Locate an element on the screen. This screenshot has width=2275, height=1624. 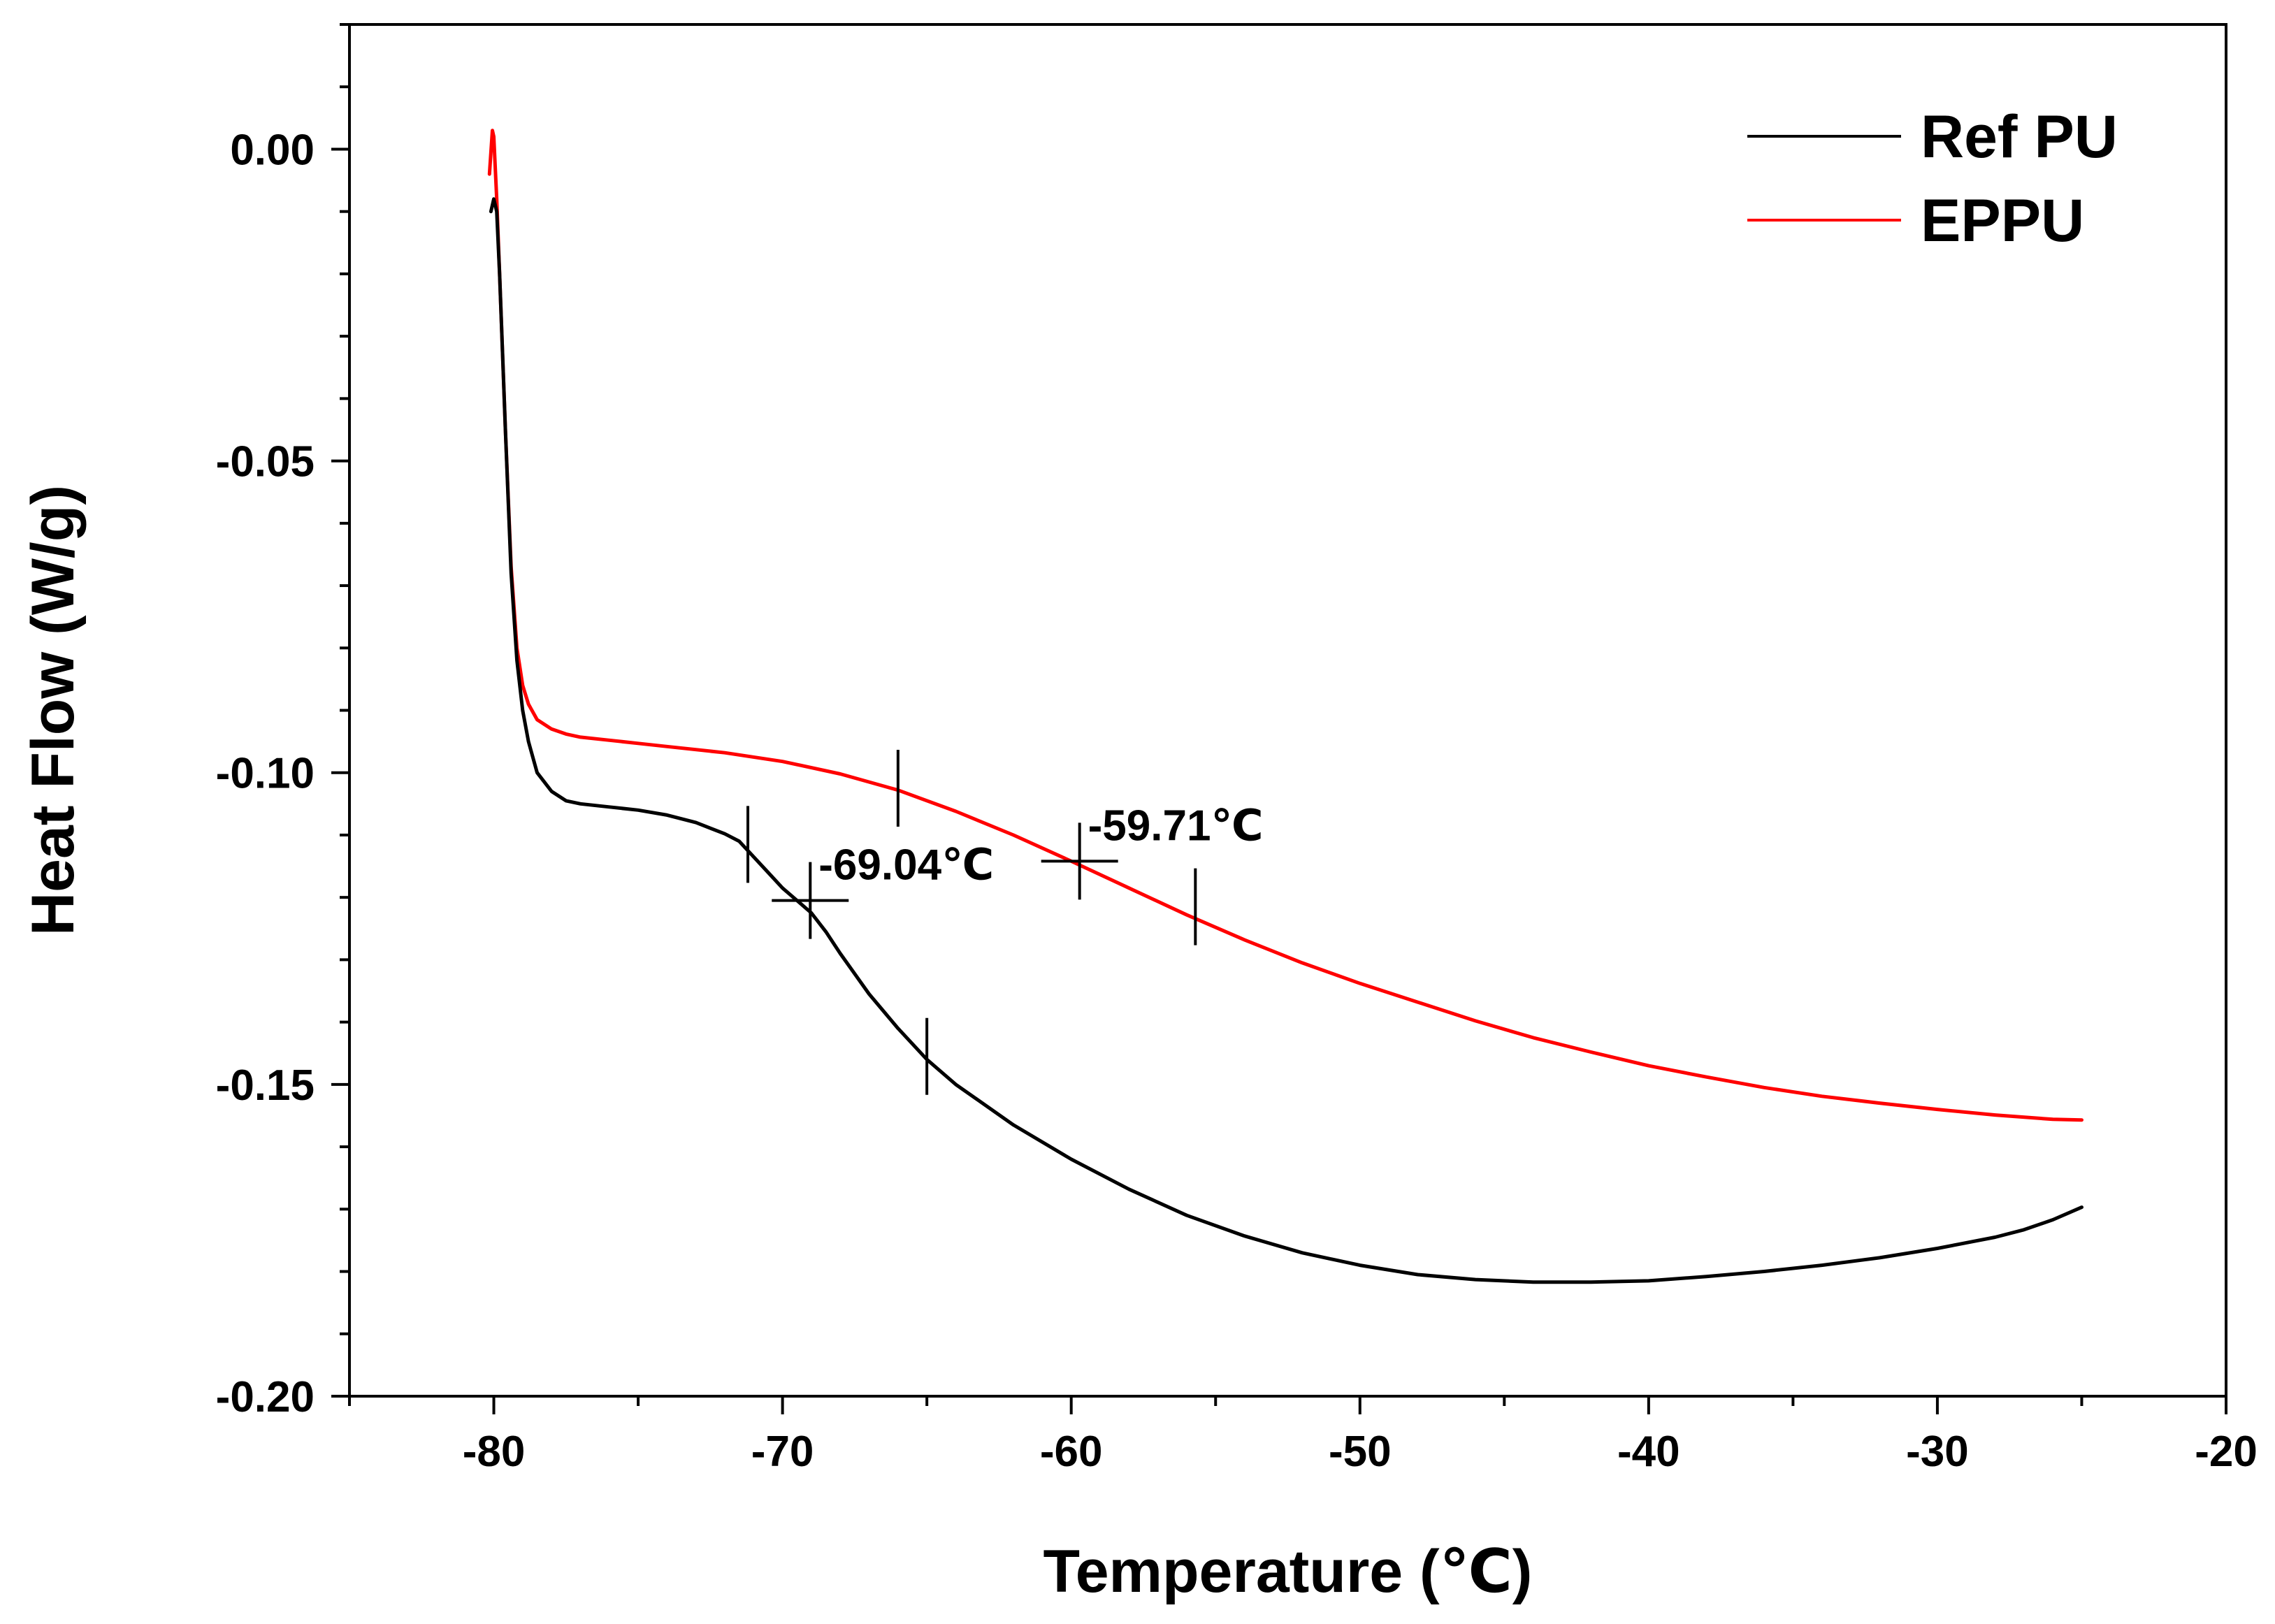
annotation-ref-tg: -69.04℃ is located at coordinates (906, 866).